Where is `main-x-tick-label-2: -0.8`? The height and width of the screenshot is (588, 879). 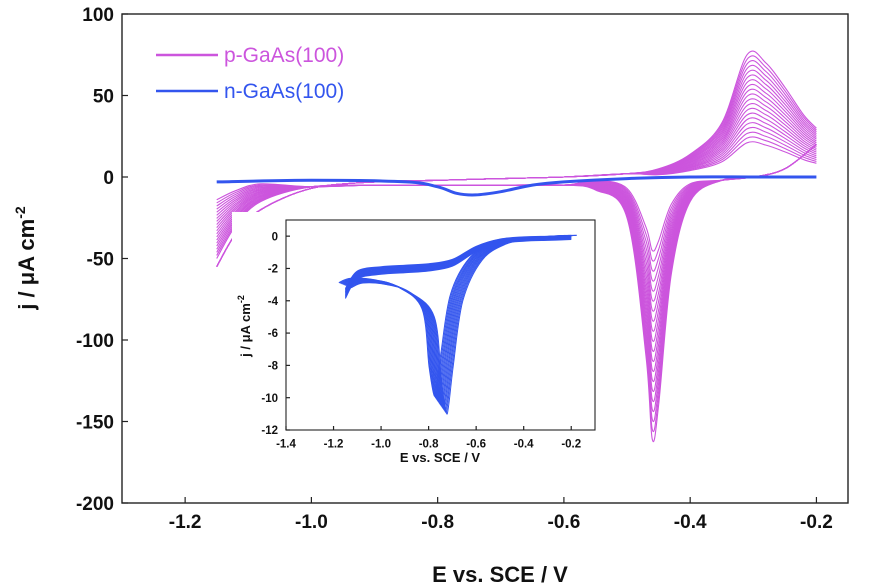 main-x-tick-label-2: -0.8 is located at coordinates (437, 522).